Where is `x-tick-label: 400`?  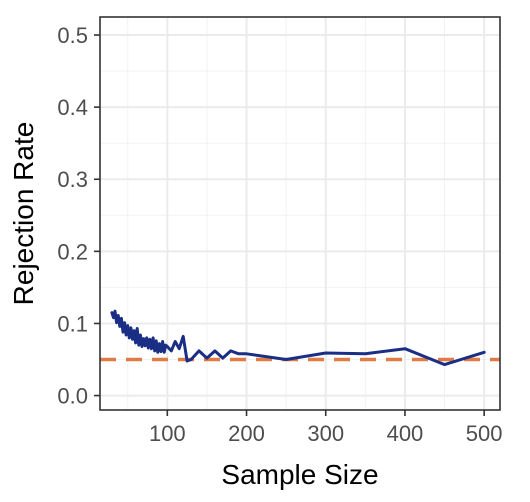
x-tick-label: 400 is located at coordinates (405, 433).